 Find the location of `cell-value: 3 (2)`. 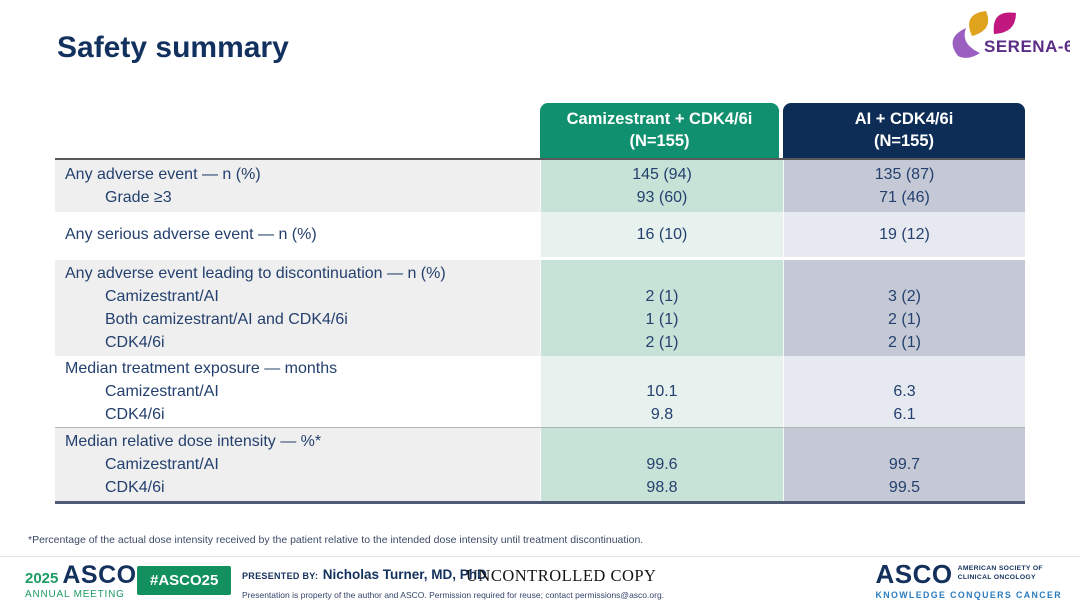

cell-value: 3 (2) is located at coordinates (904, 296).